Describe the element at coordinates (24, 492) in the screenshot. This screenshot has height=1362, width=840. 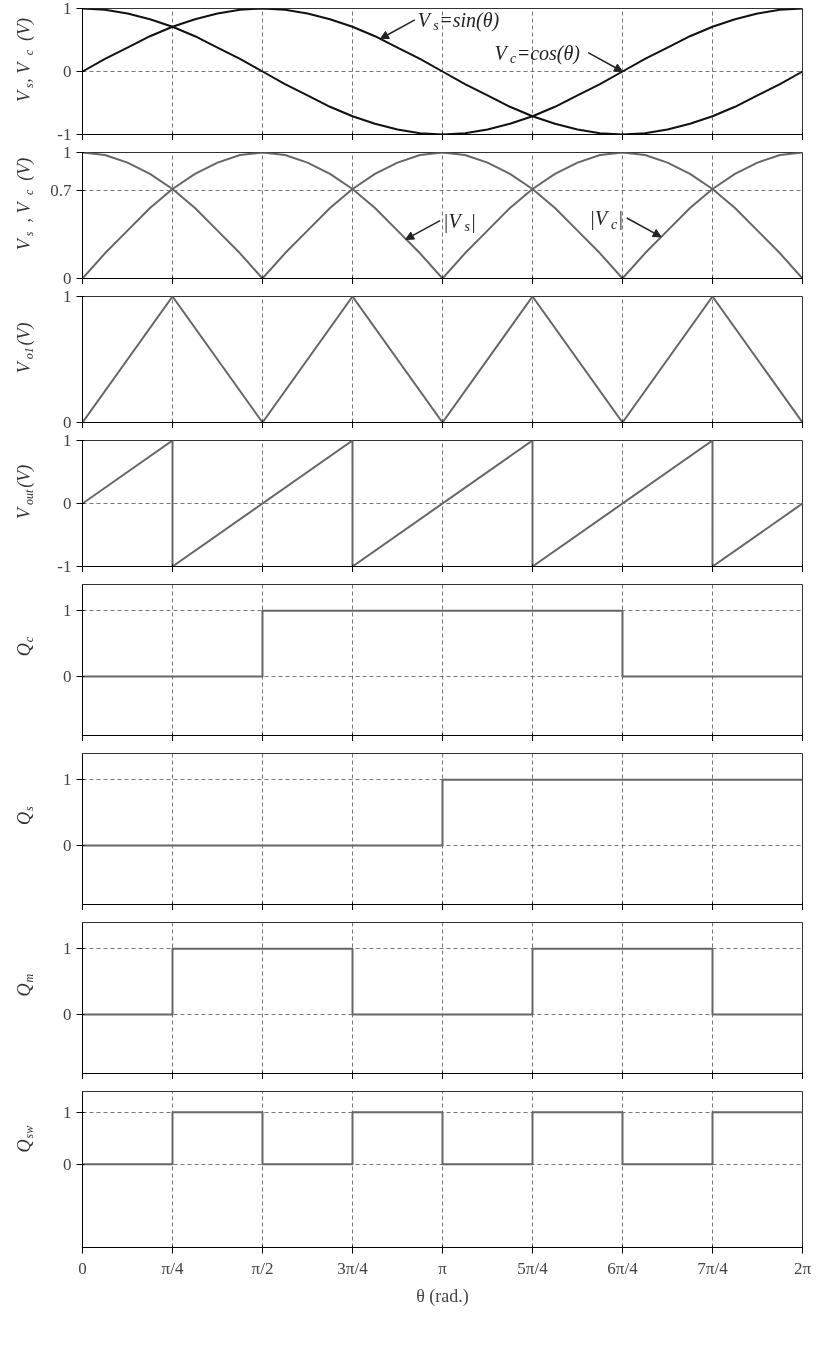
I see `y-axis-title: Vout(V)` at that location.